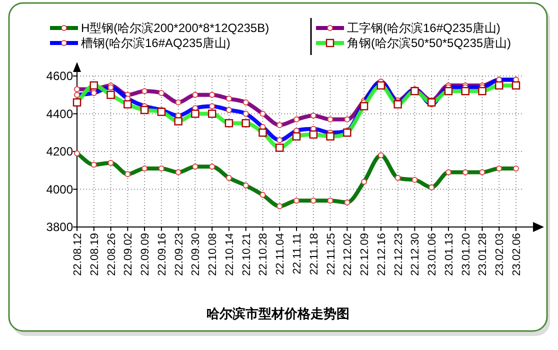 This screenshot has width=558, height=350. What do you see at coordinates (179, 254) in the screenshot?
I see `x-tick-label: 22.09.23` at bounding box center [179, 254].